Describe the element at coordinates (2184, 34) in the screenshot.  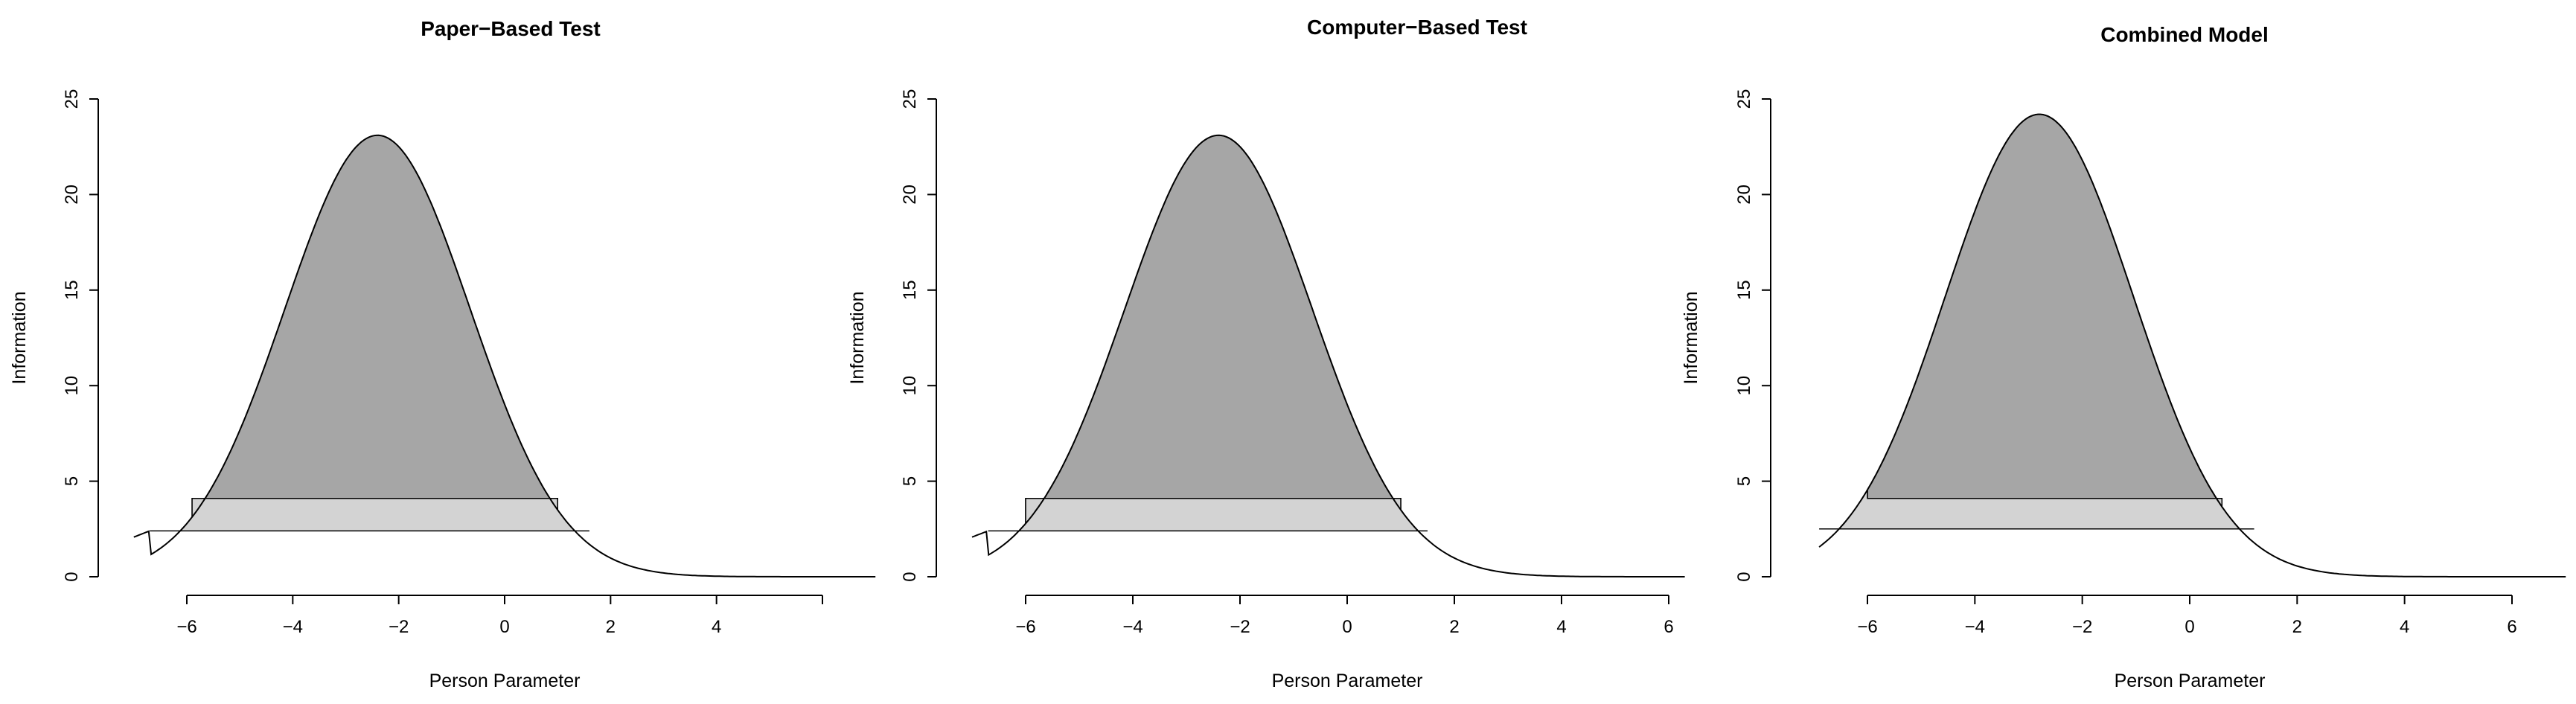
I see `chart-title: Combined Model` at that location.